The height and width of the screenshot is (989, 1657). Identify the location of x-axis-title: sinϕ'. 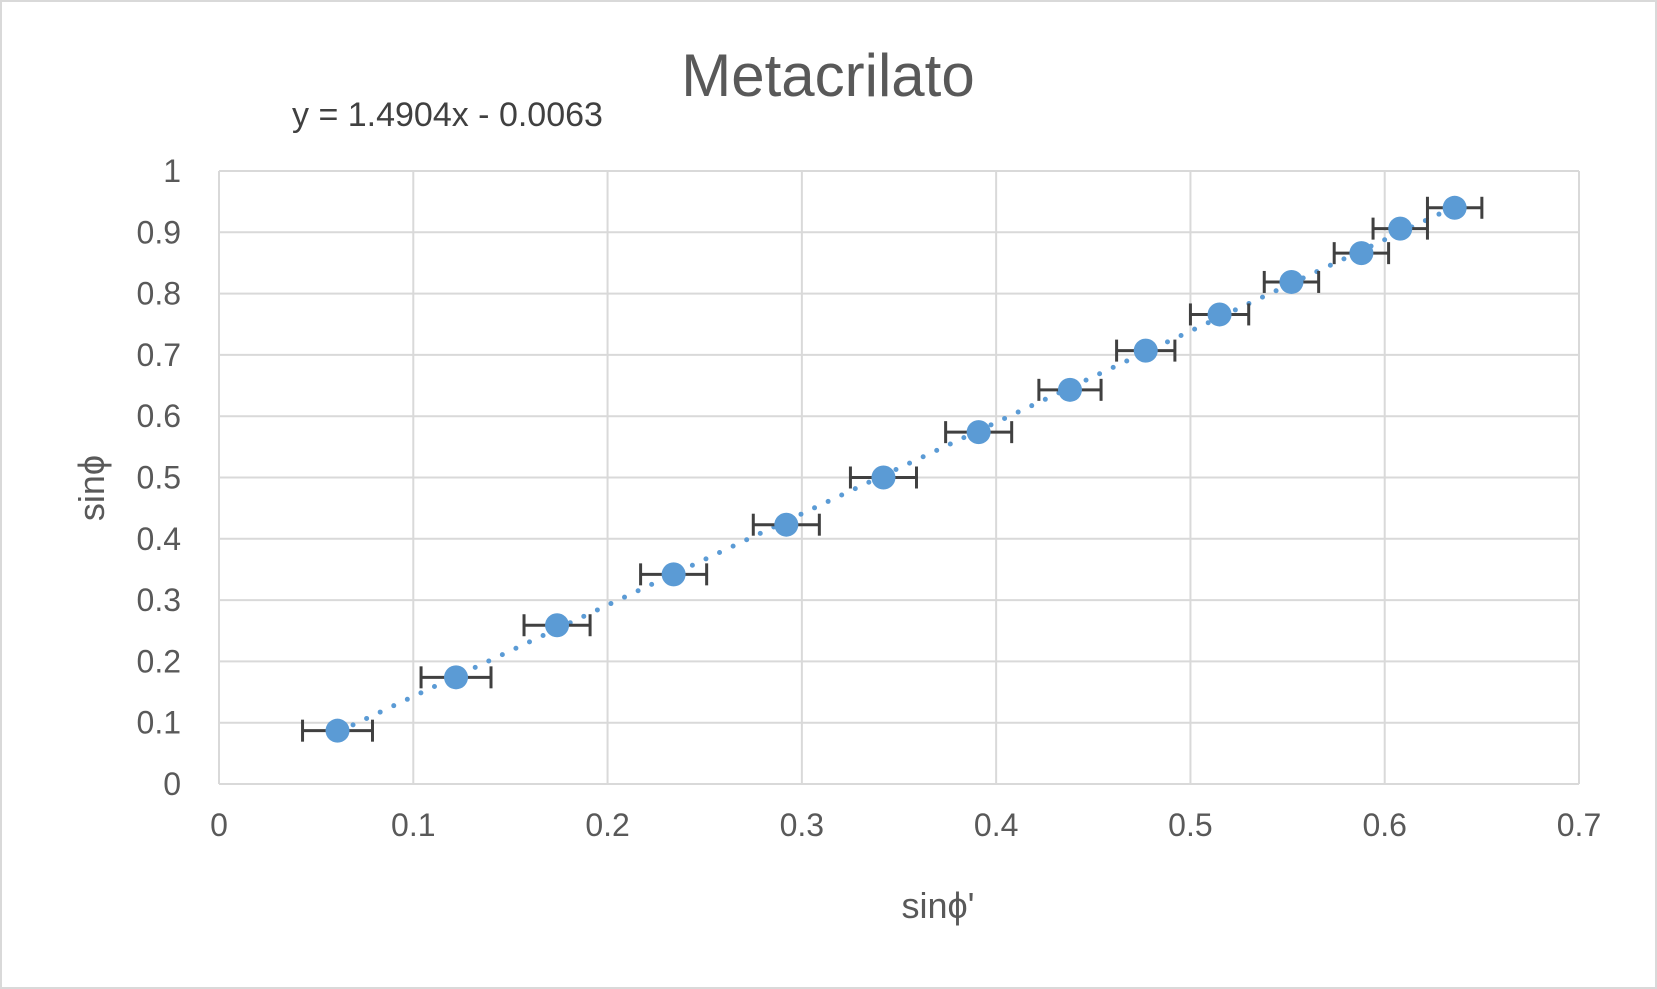
(937, 905).